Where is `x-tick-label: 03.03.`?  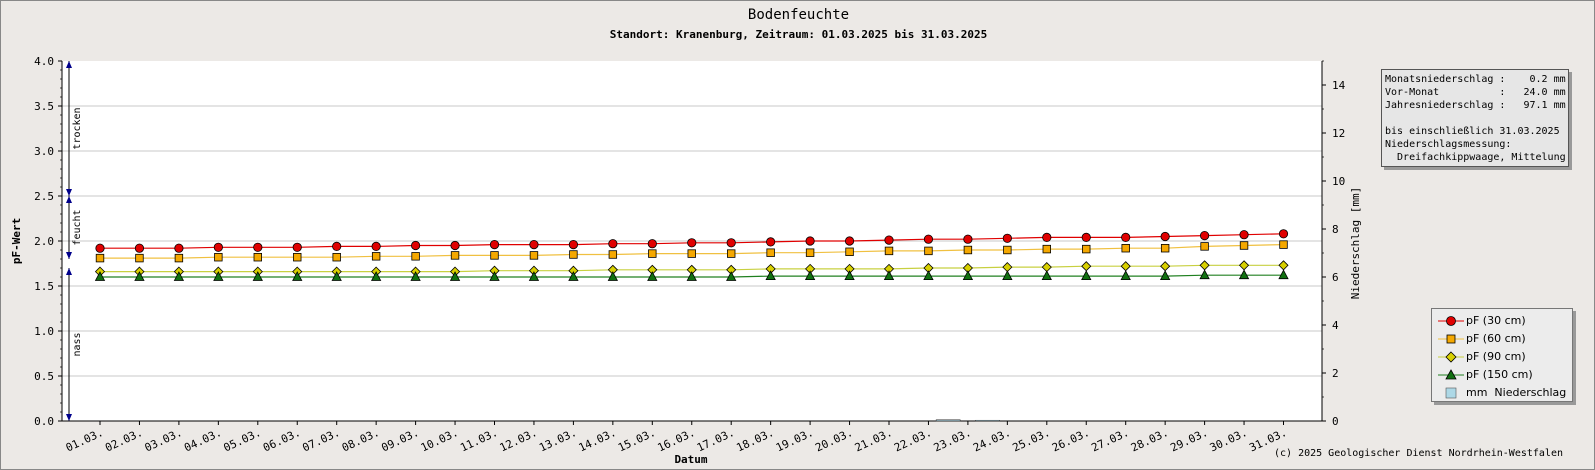
x-tick-label: 03.03. is located at coordinates (164, 440).